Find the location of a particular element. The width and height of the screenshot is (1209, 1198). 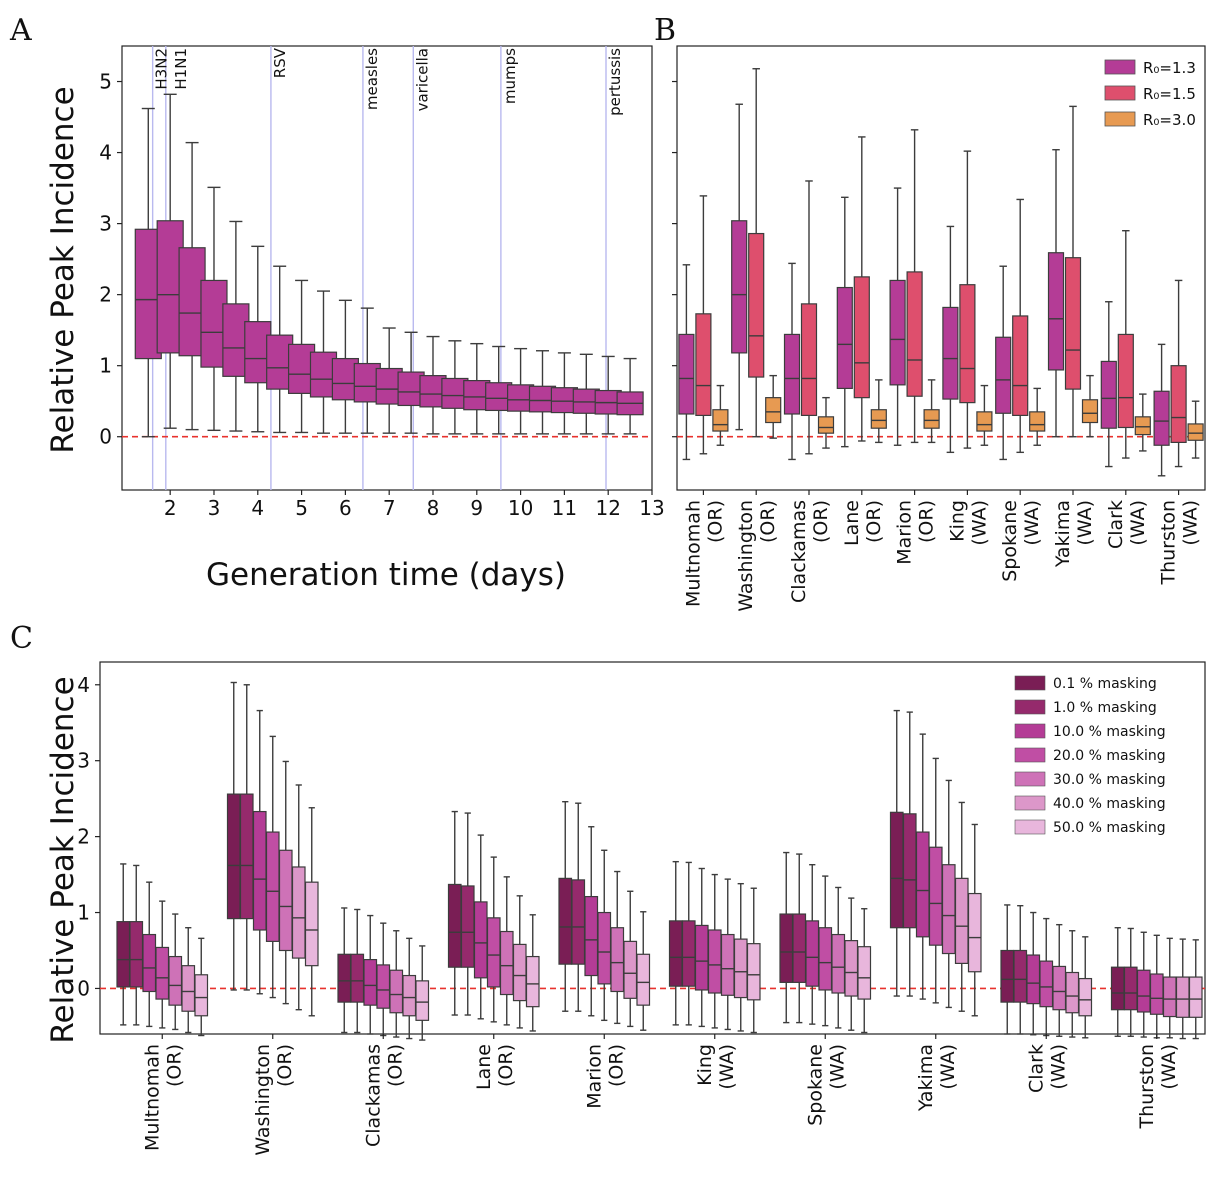

panel-b-county-label-0: Multnomah(OR) is located at coordinates (704, 553).